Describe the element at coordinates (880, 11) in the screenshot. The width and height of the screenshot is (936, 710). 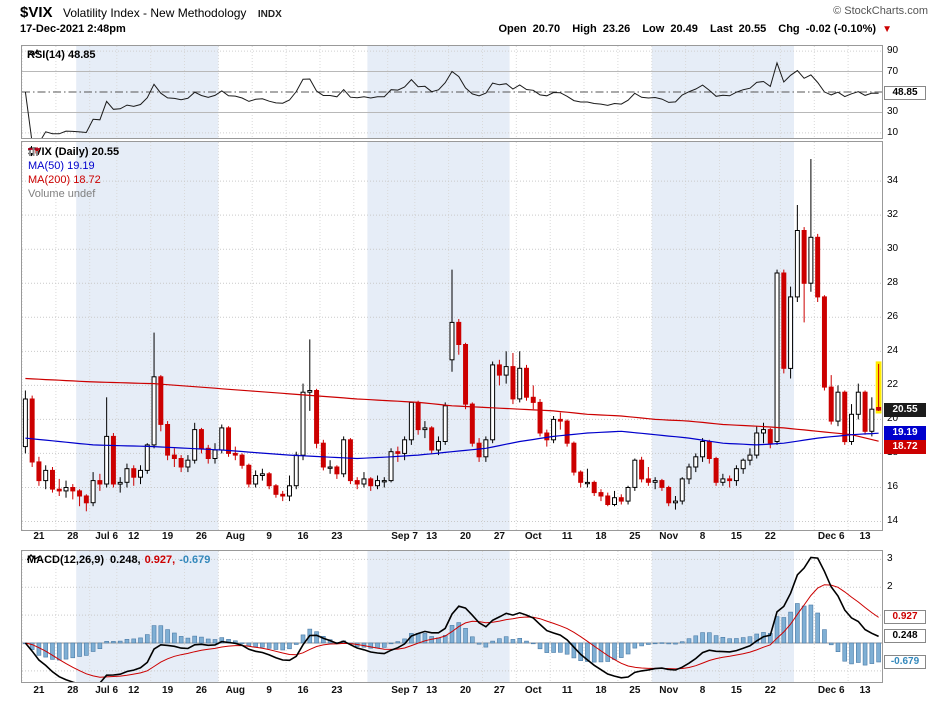
I see `copyright-text: © StockCharts.com` at that location.